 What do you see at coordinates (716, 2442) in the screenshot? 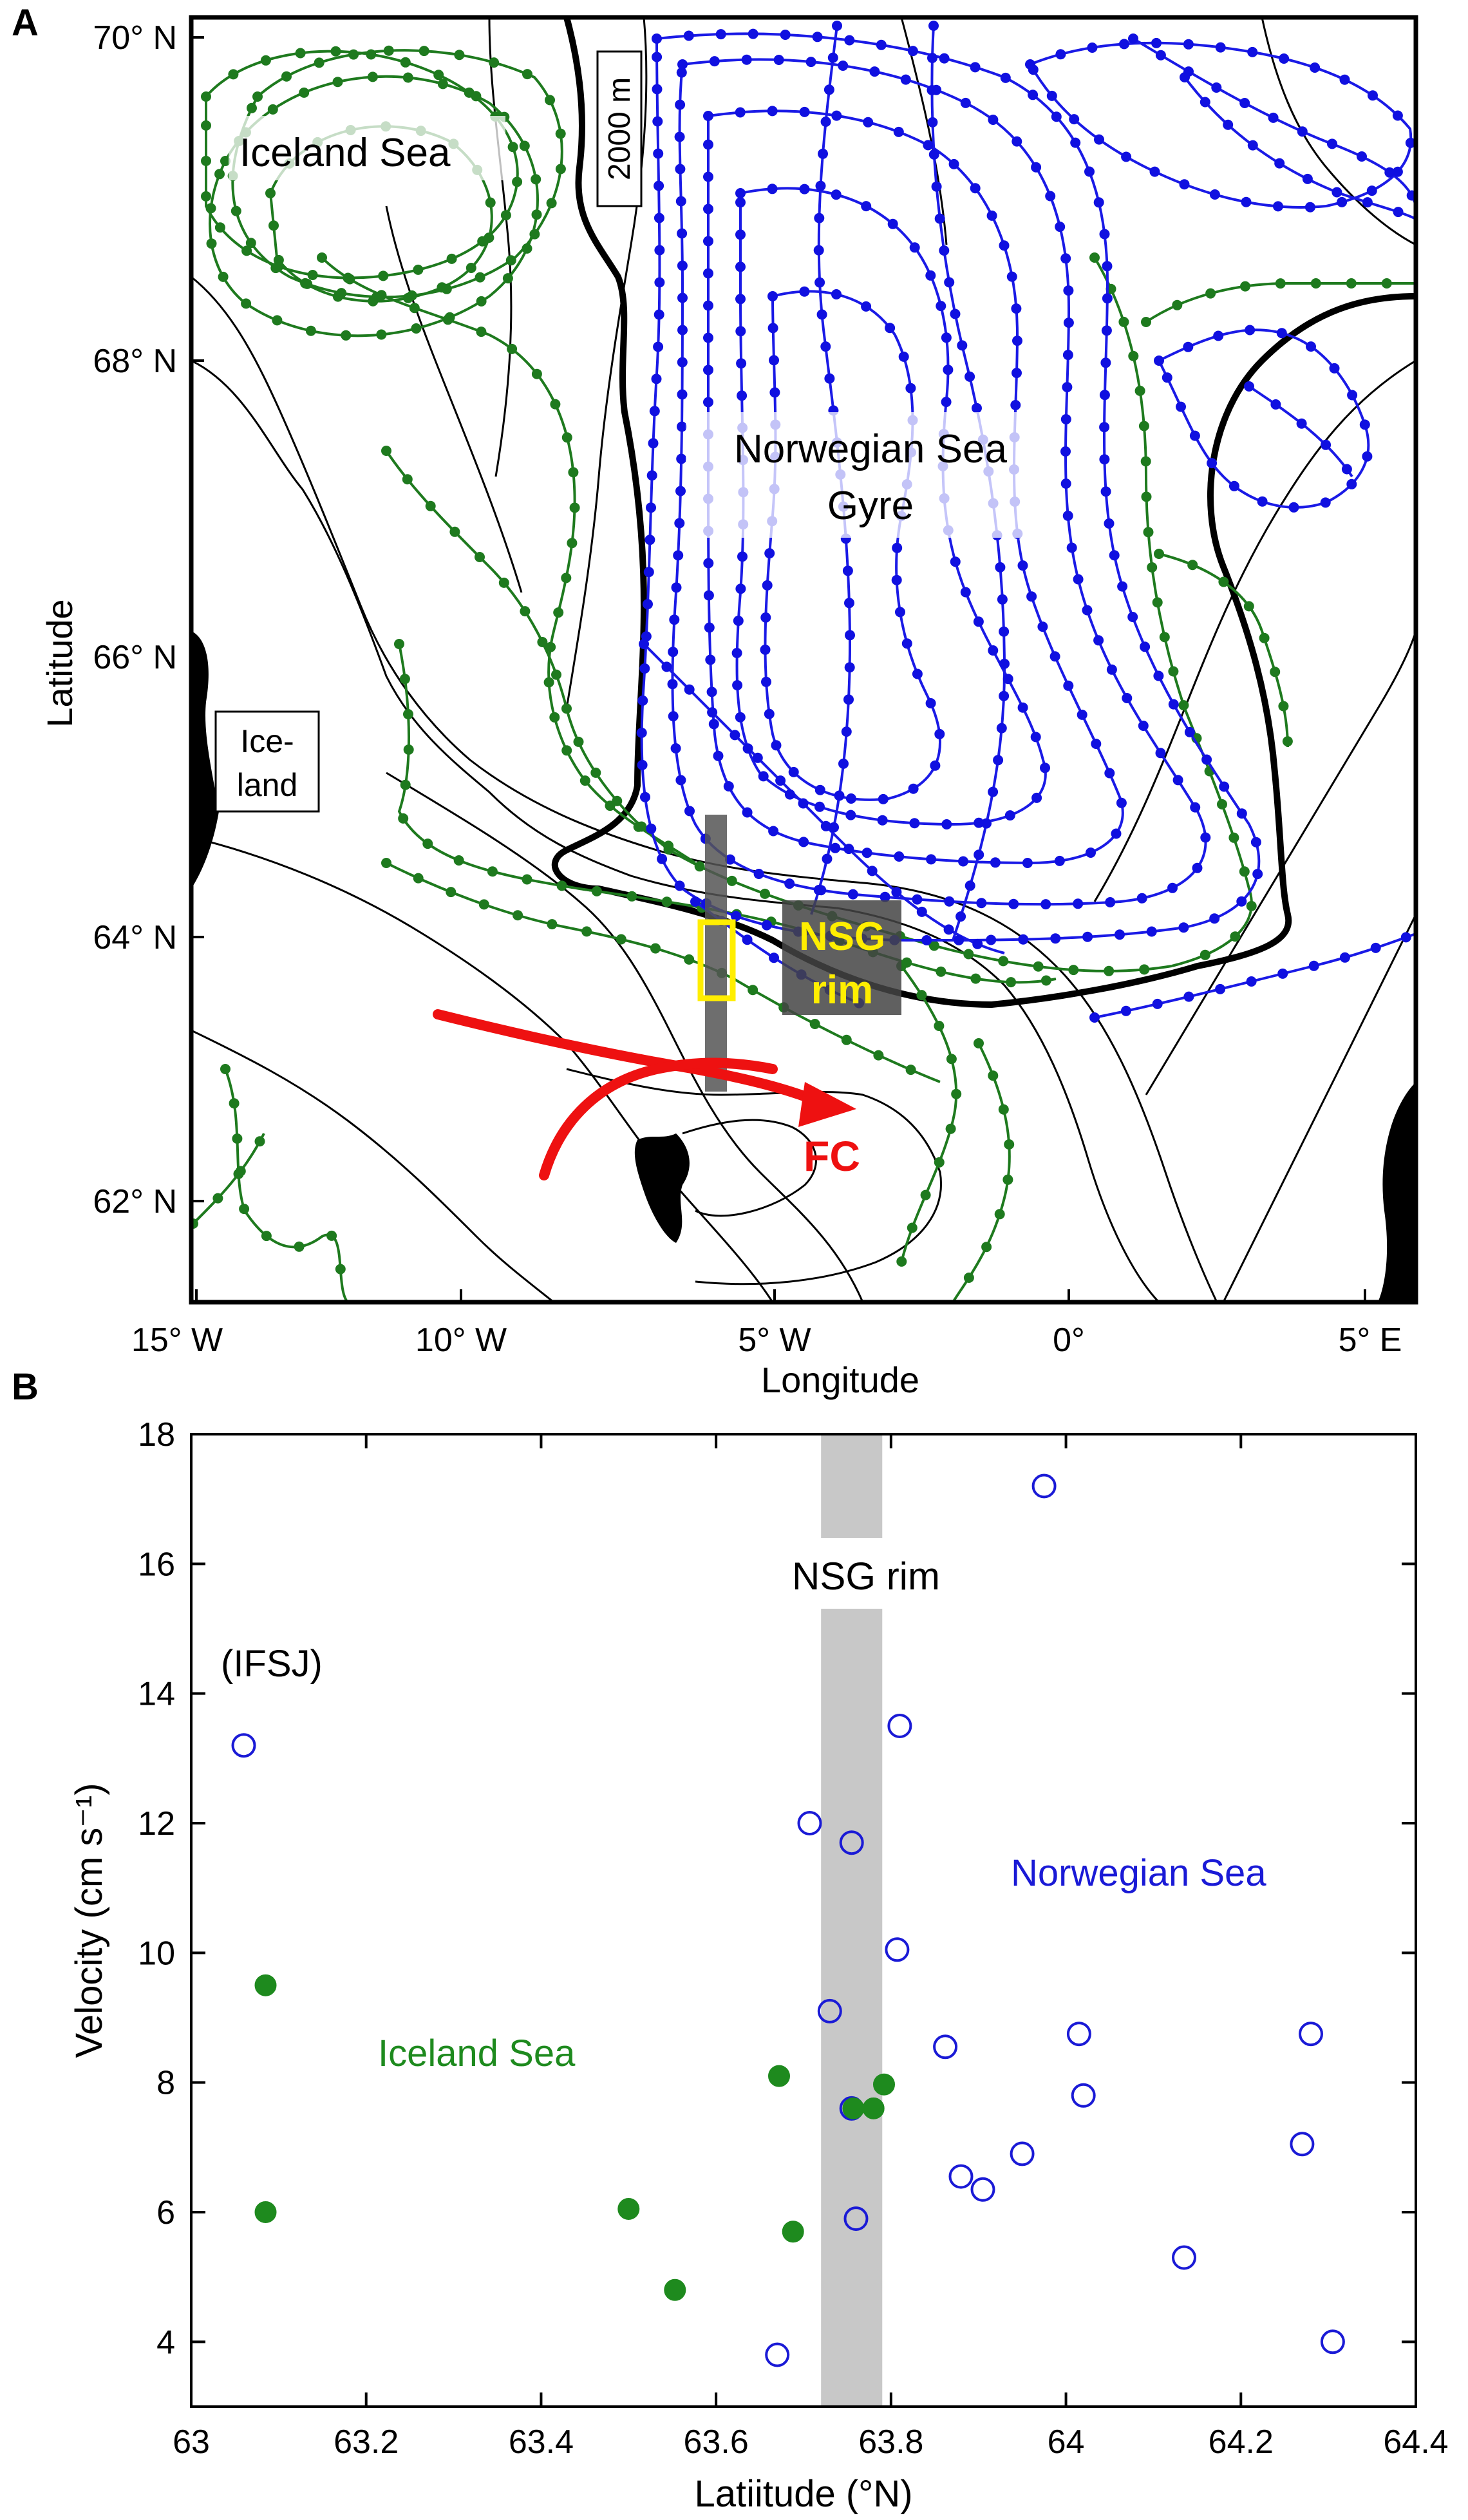
I see `x-tick-label: 63.6` at bounding box center [716, 2442].